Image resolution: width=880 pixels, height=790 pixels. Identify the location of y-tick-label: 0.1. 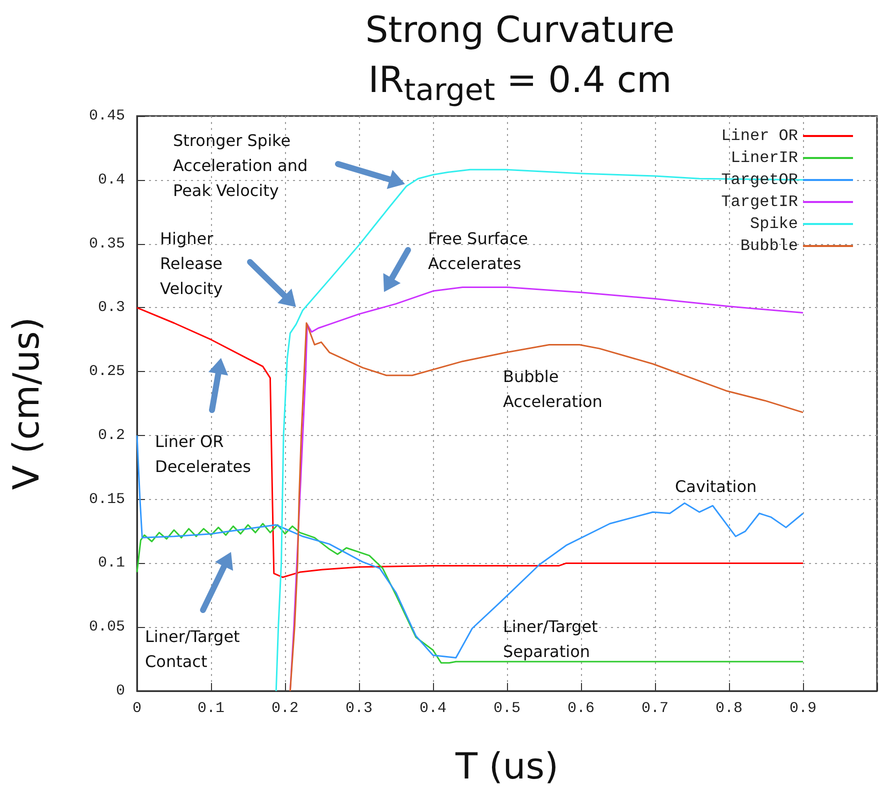
(111, 563).